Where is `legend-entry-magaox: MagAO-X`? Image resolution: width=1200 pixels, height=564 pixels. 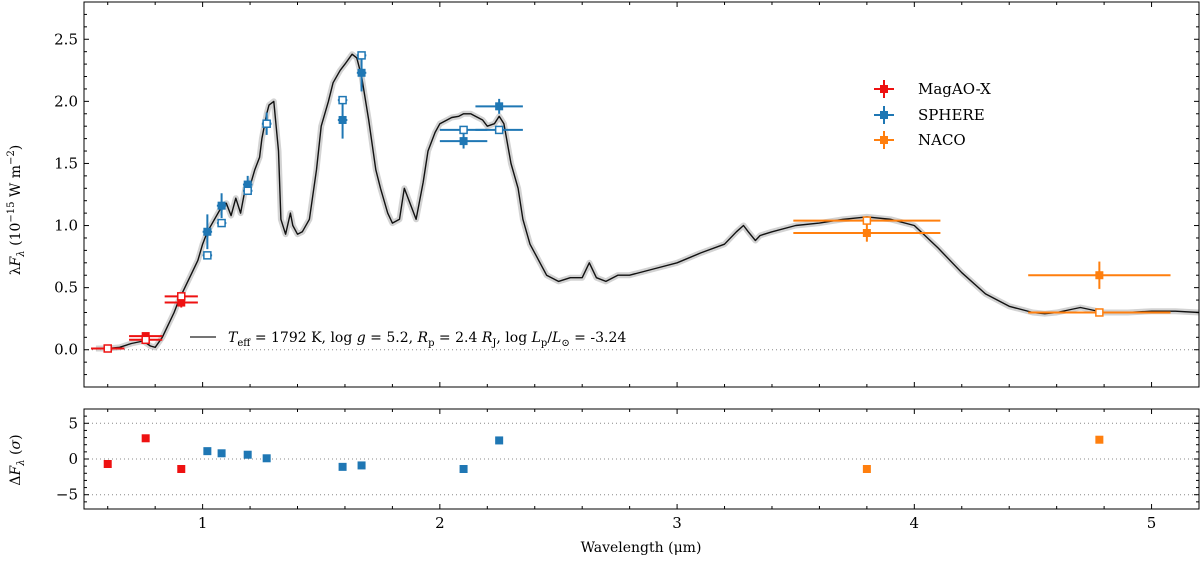 legend-entry-magaox: MagAO-X is located at coordinates (932, 89).